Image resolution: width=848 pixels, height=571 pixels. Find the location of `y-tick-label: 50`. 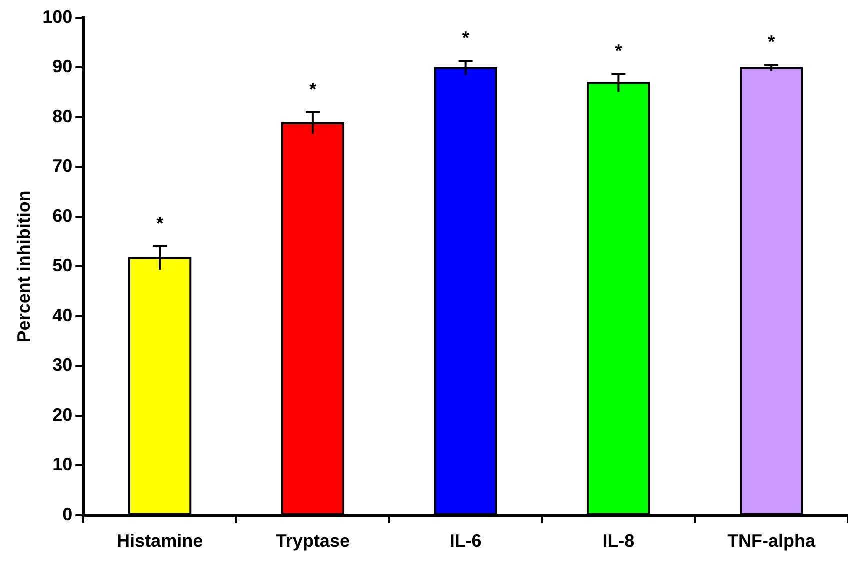

y-tick-label: 50 is located at coordinates (62, 266).